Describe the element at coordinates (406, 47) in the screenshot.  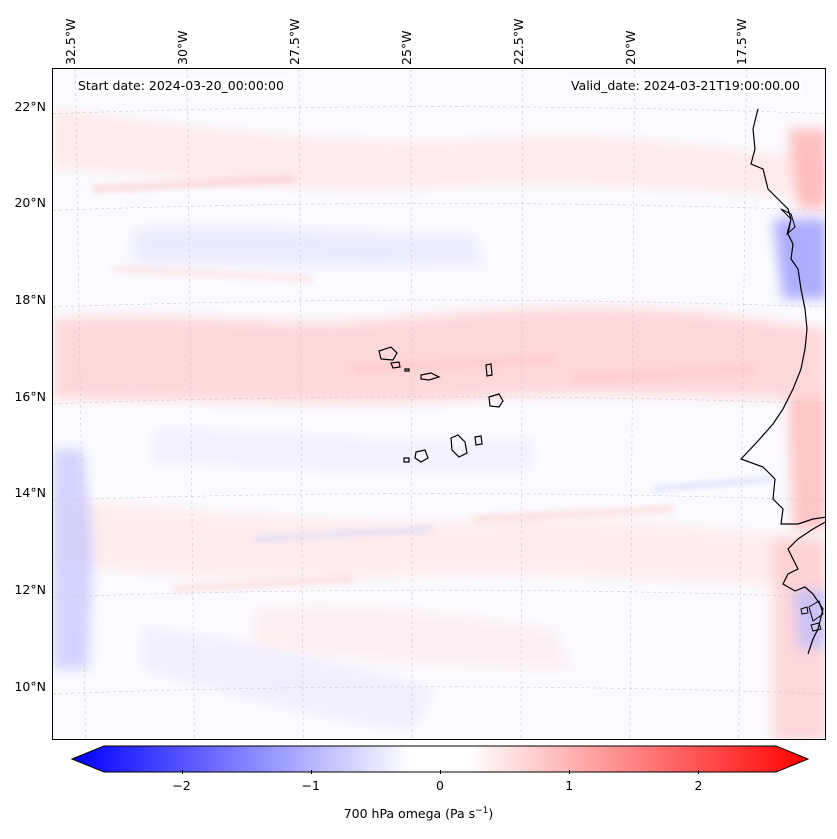
I see `longitude-tick-label: 25°W` at that location.